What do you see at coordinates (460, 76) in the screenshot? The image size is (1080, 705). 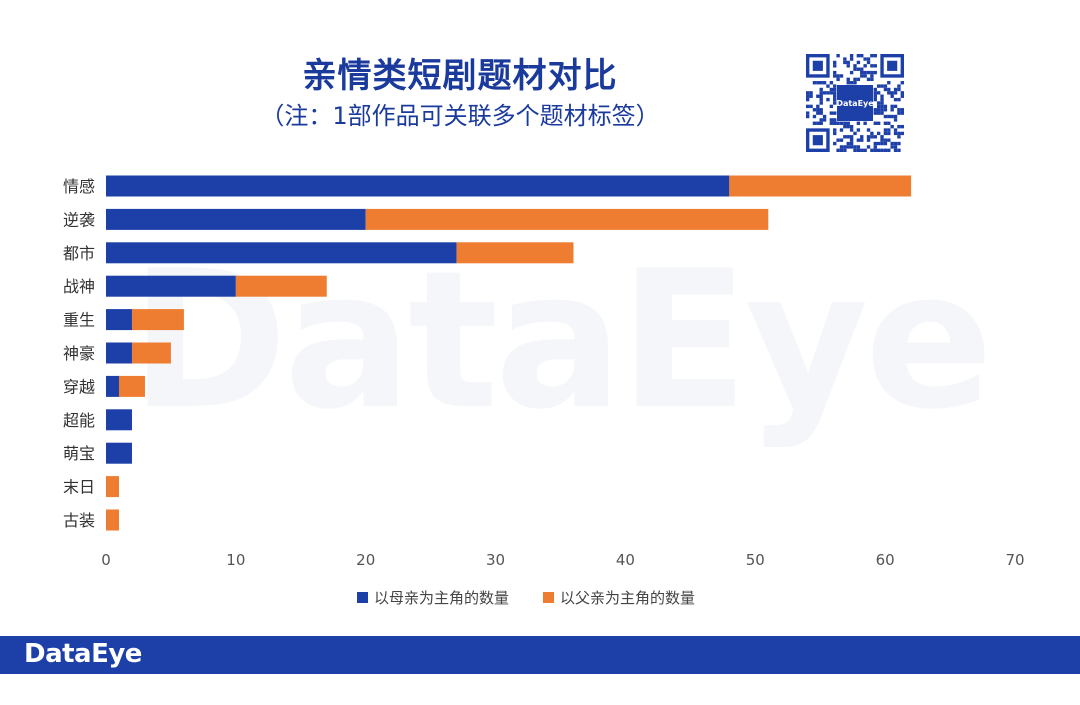 I see `chart-title: 亲情类短剧题材对比` at bounding box center [460, 76].